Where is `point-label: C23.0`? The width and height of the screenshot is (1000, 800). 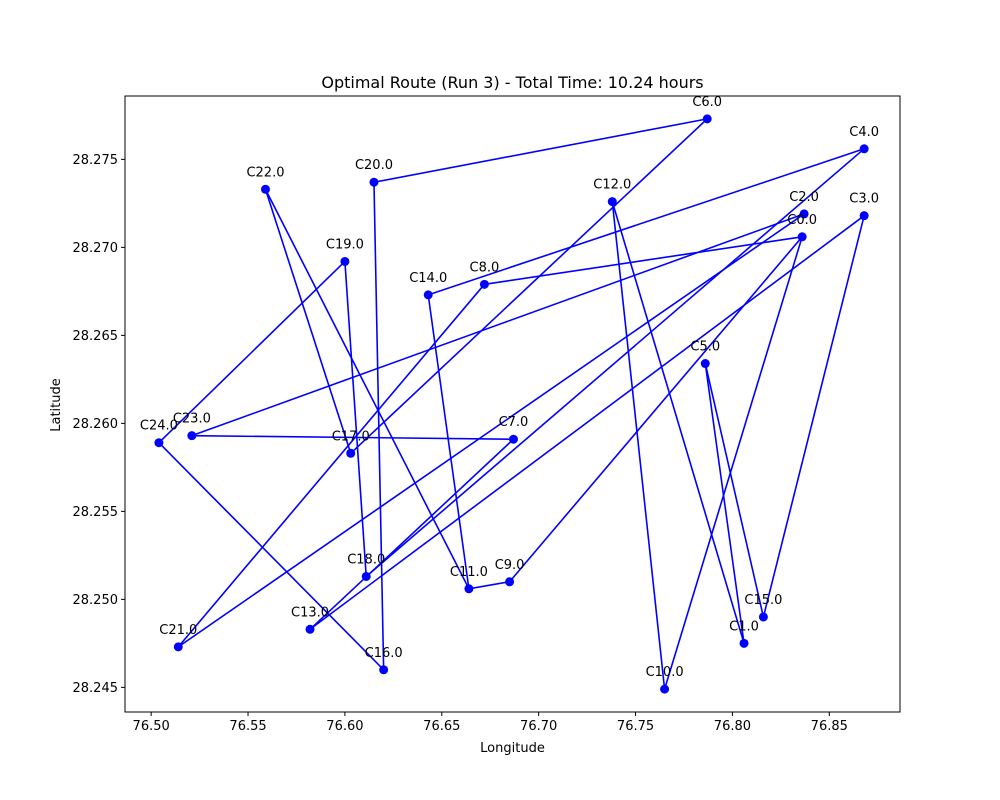
point-label: C23.0 is located at coordinates (192, 419).